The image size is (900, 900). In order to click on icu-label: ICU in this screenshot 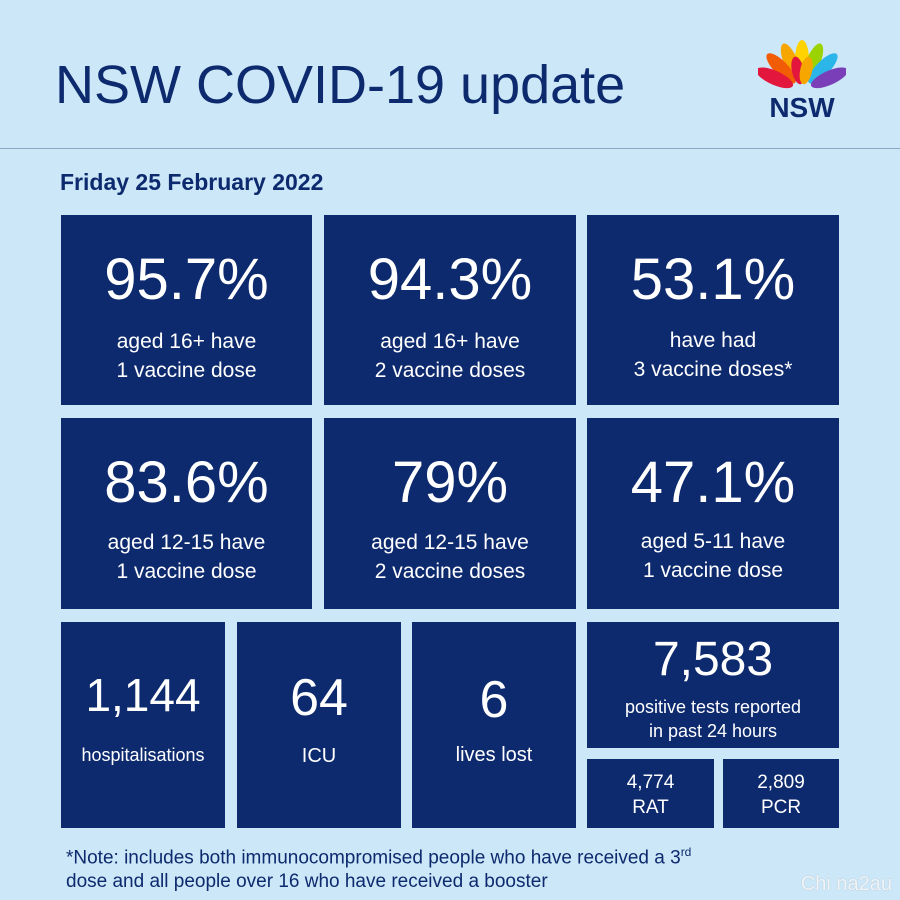, I will do `click(319, 756)`.